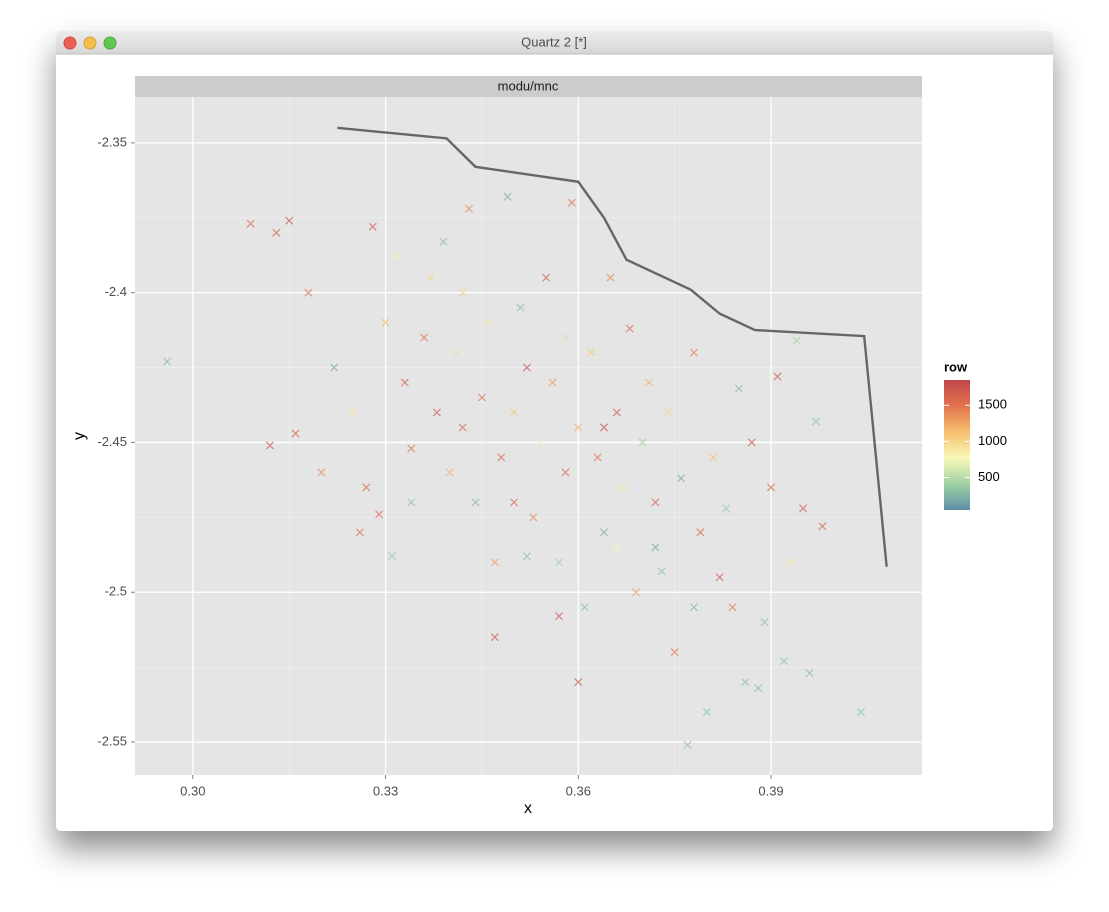 The height and width of the screenshot is (912, 1109). Describe the element at coordinates (578, 790) in the screenshot. I see `x-tick-label: 0.36` at that location.